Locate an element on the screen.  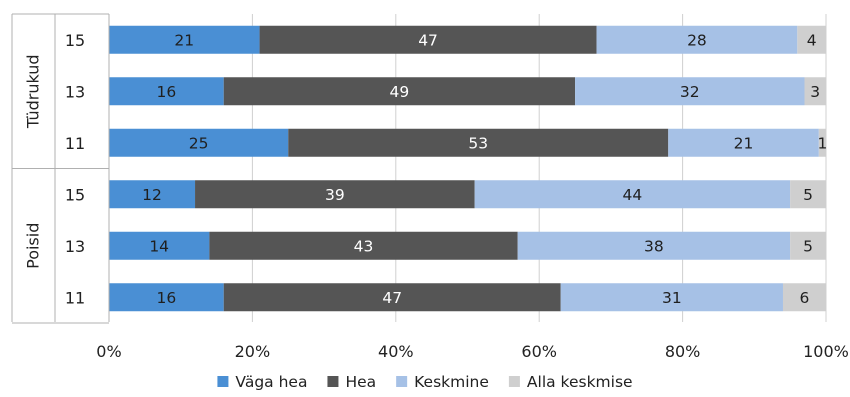
x-axis: 0% 20% 40% 60% 80% 100% is located at coordinates (472, 351).